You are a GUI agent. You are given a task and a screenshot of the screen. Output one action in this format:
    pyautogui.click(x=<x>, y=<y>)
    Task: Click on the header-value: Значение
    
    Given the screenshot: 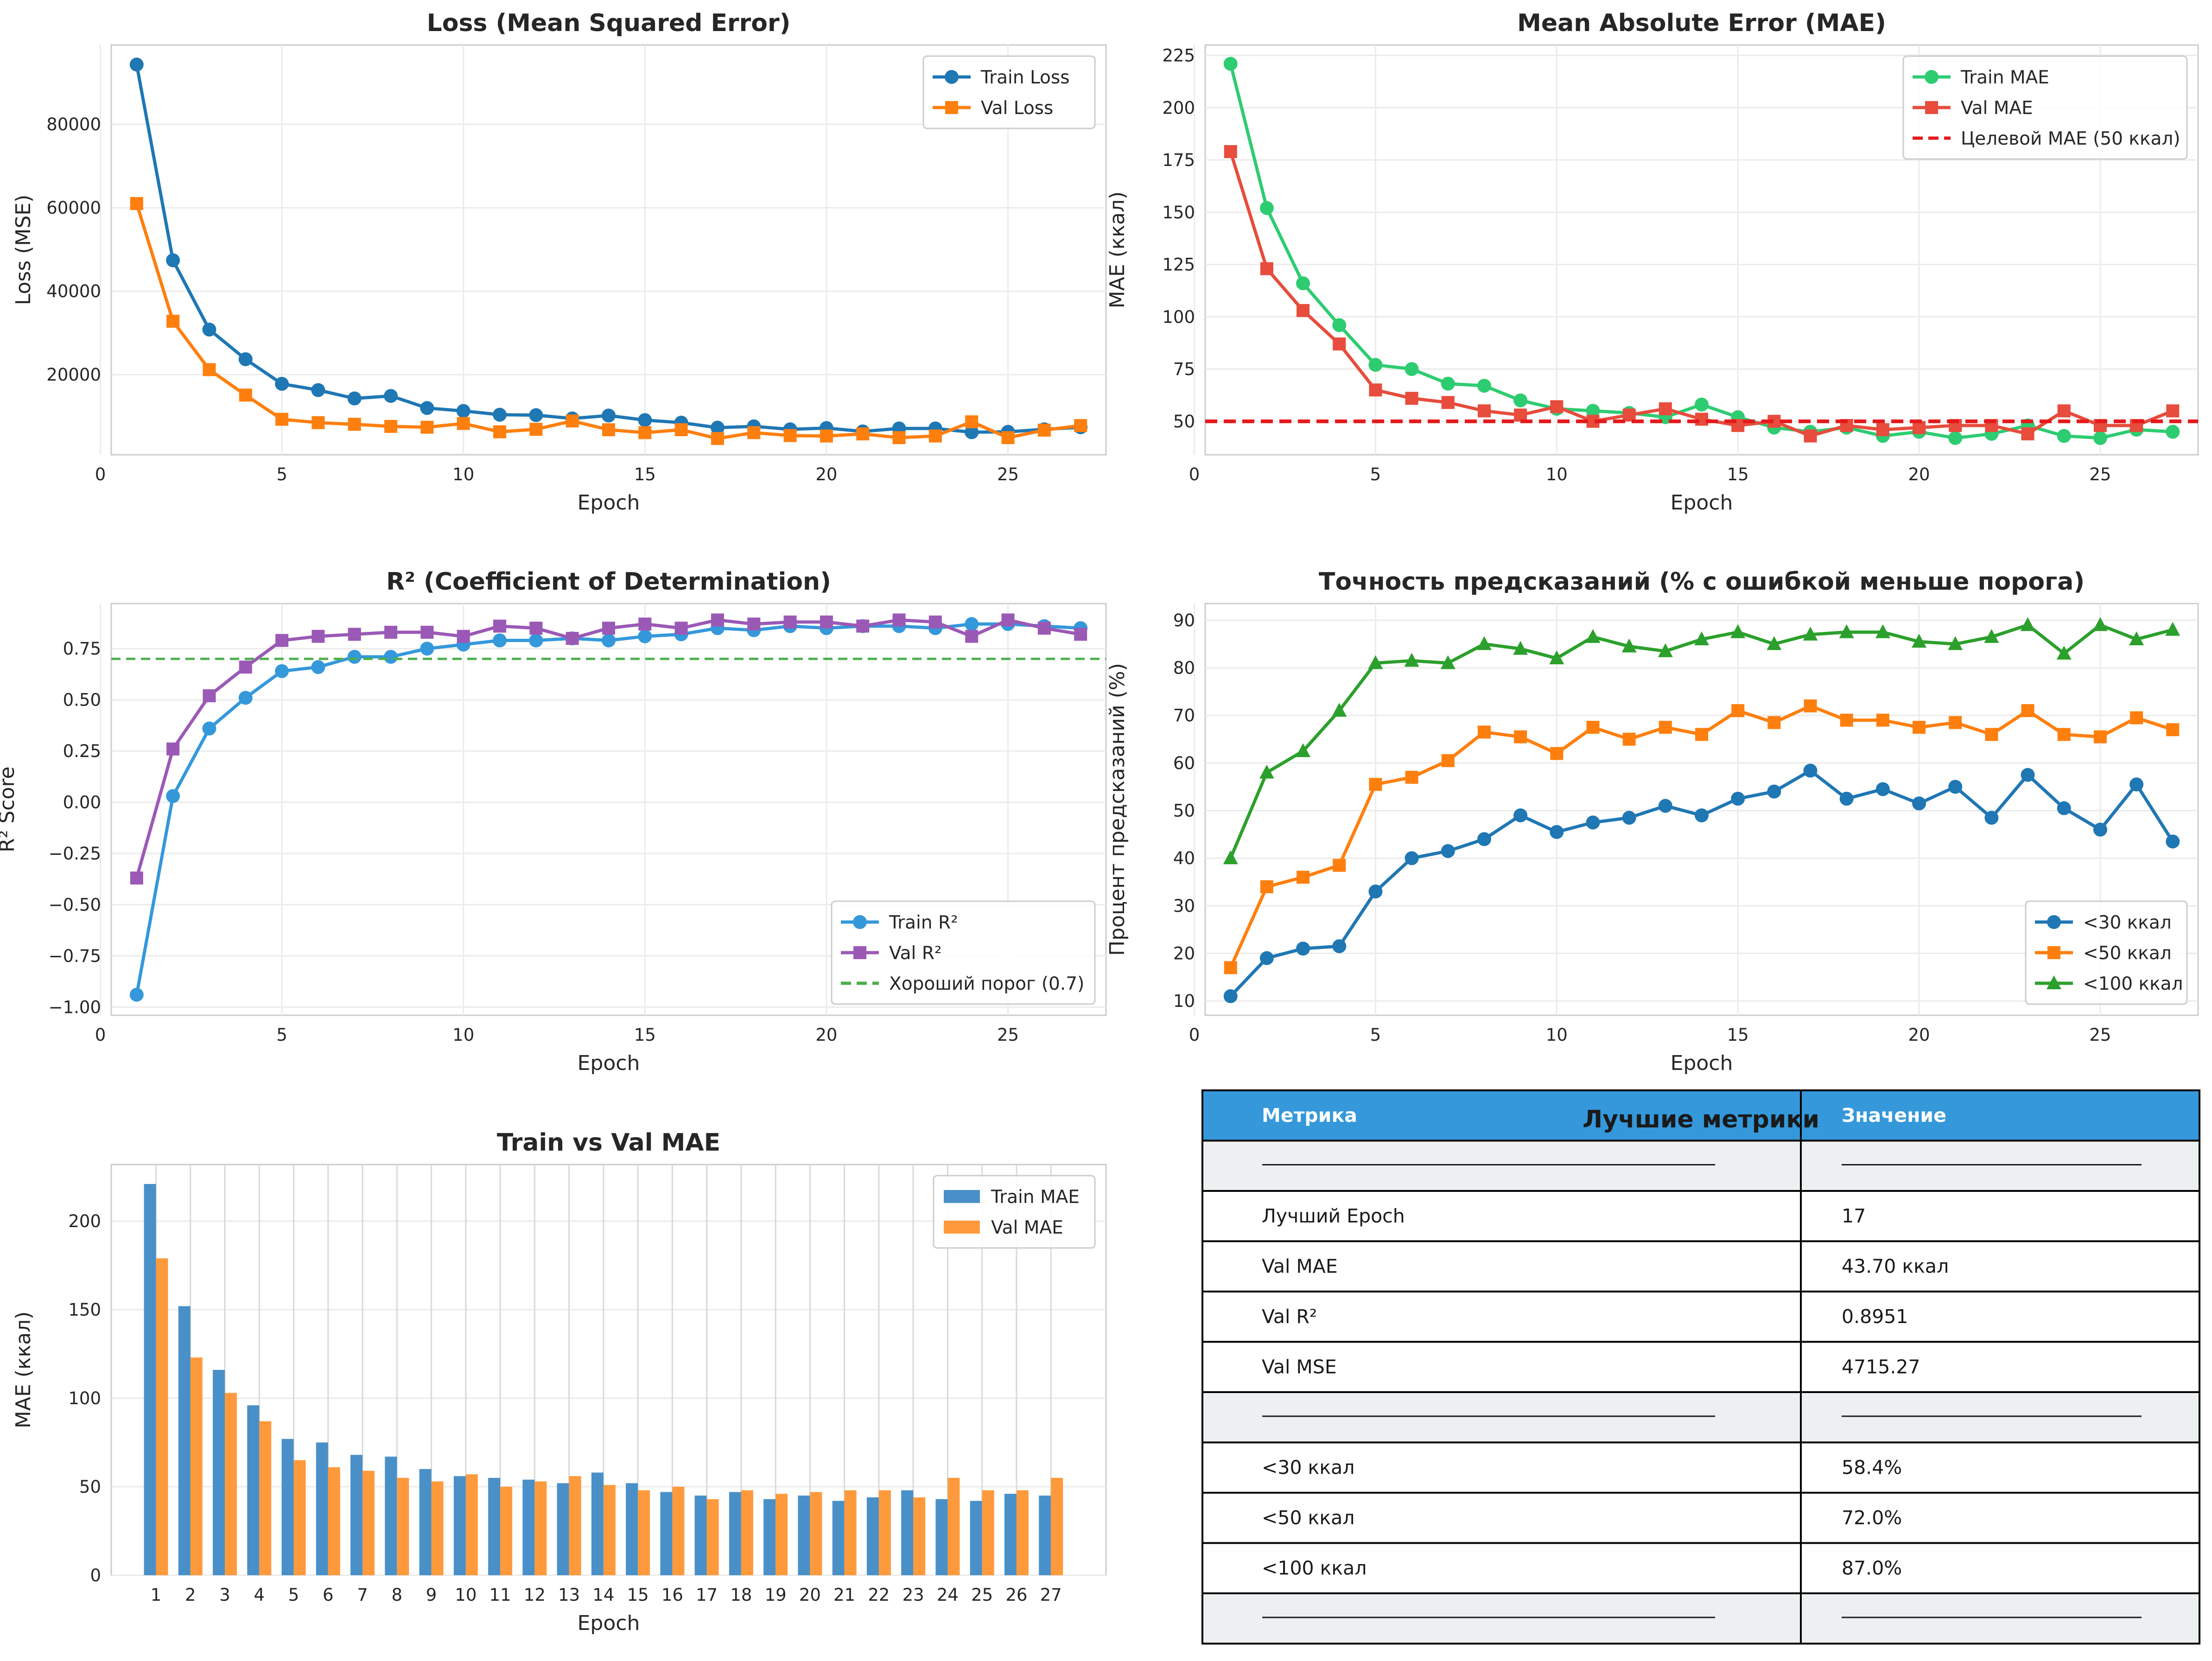 What is the action you would take?
    pyautogui.click(x=1894, y=1115)
    